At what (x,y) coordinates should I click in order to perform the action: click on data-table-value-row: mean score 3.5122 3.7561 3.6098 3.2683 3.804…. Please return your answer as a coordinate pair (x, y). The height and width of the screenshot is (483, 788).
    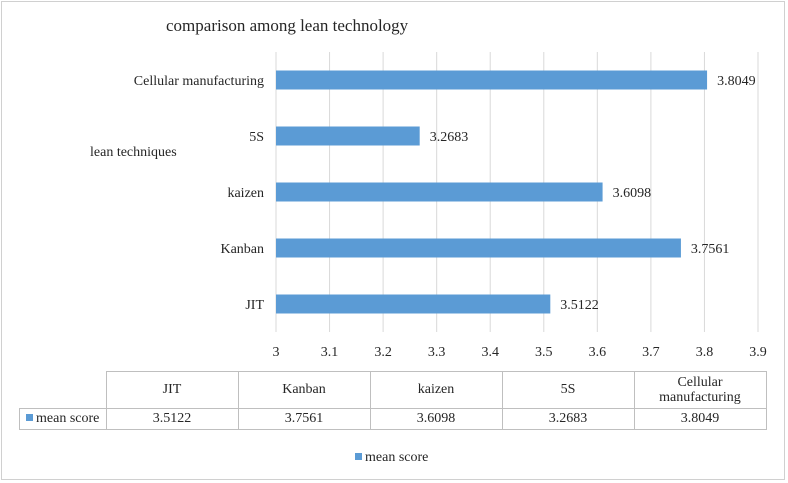
    Looking at the image, I should click on (393, 418).